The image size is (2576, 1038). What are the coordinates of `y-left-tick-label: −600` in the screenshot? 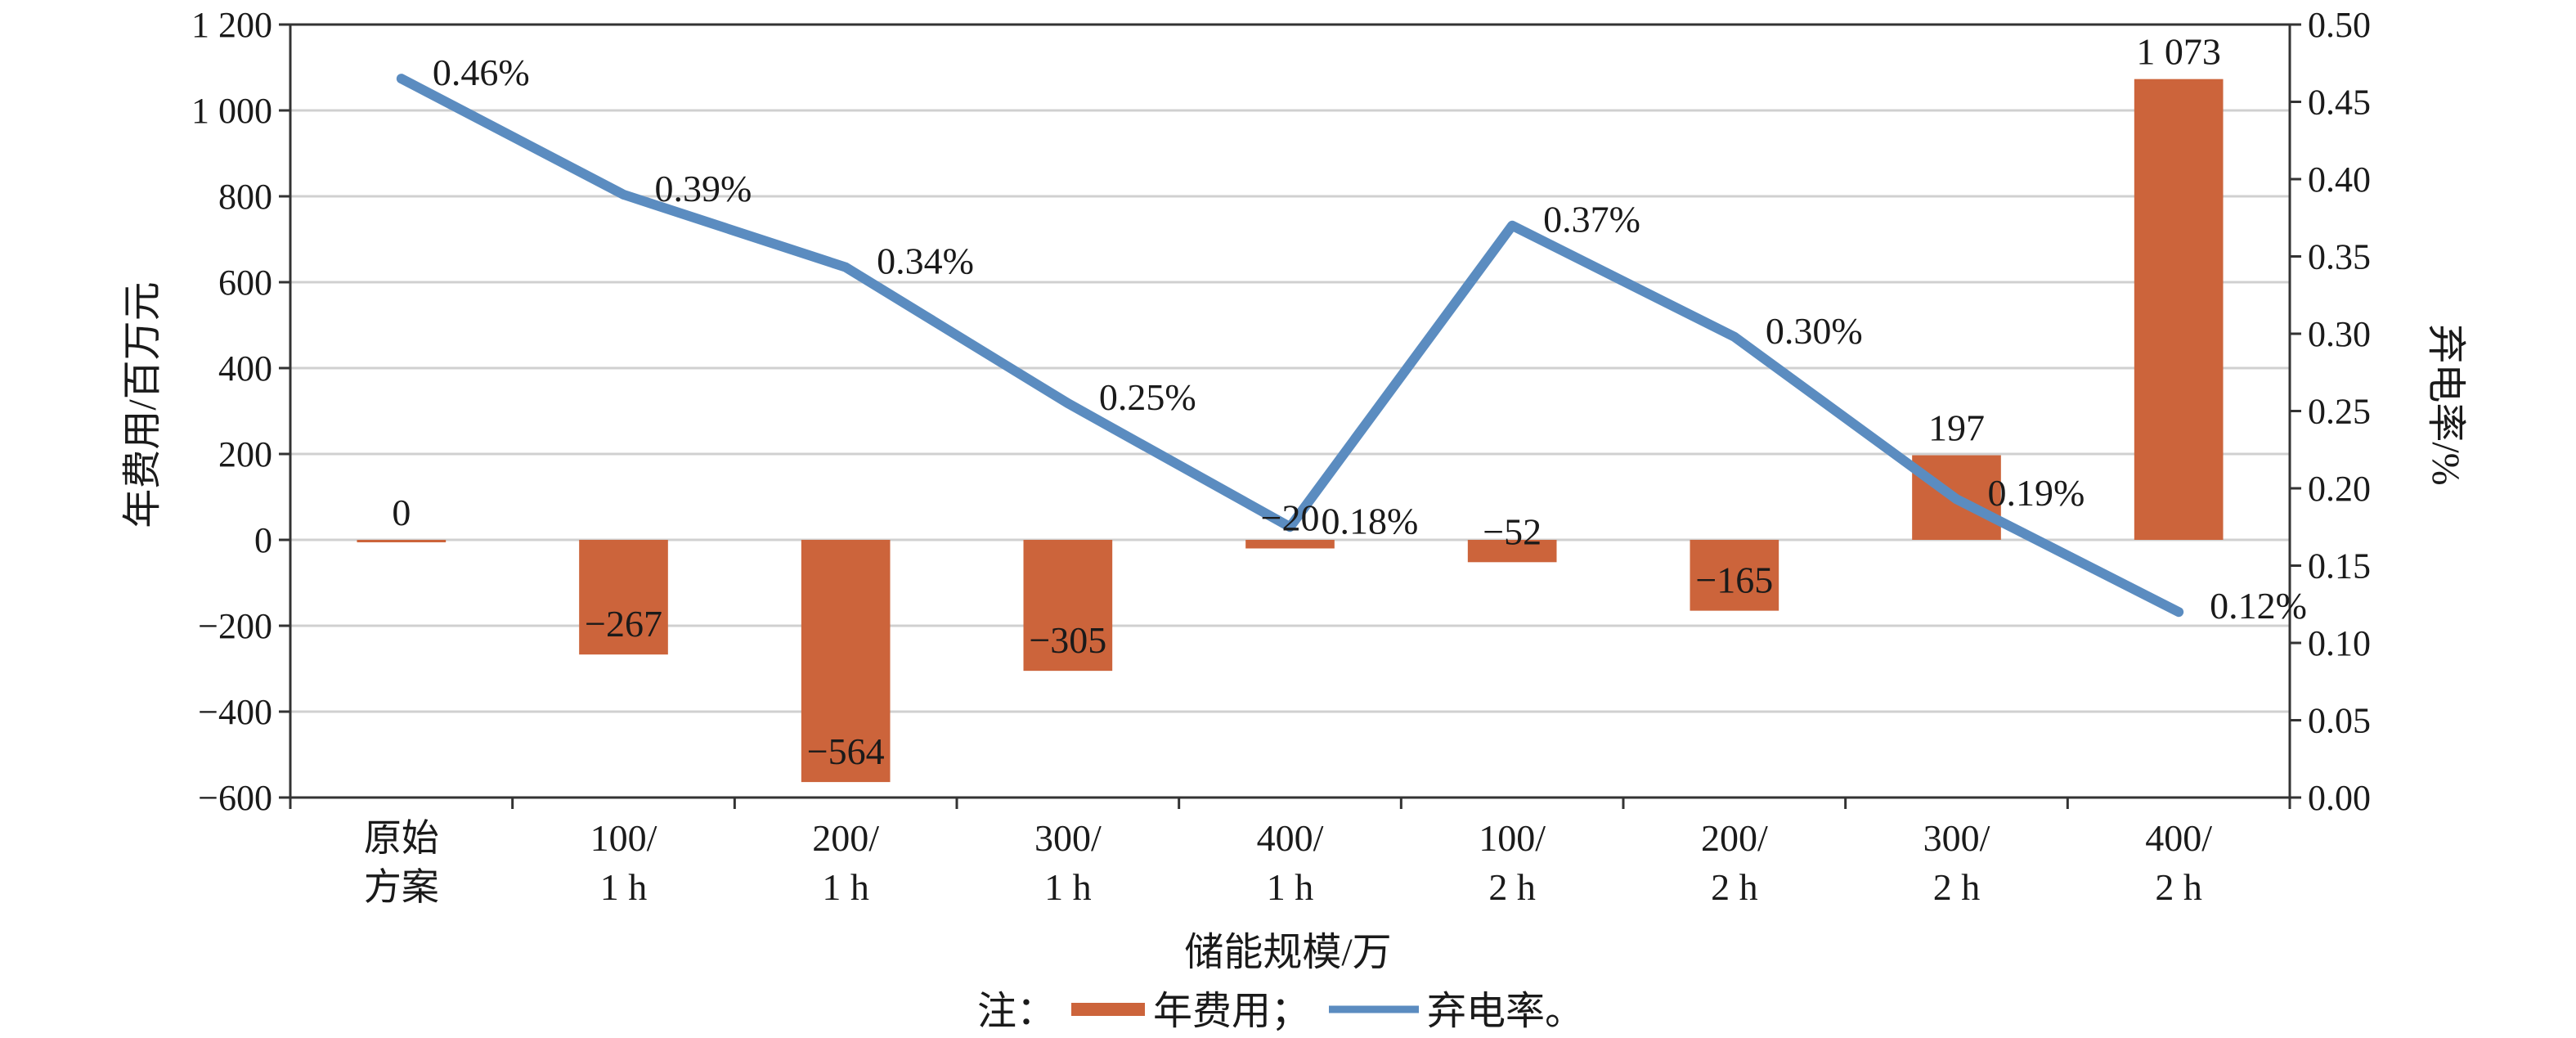 It's located at (235, 798).